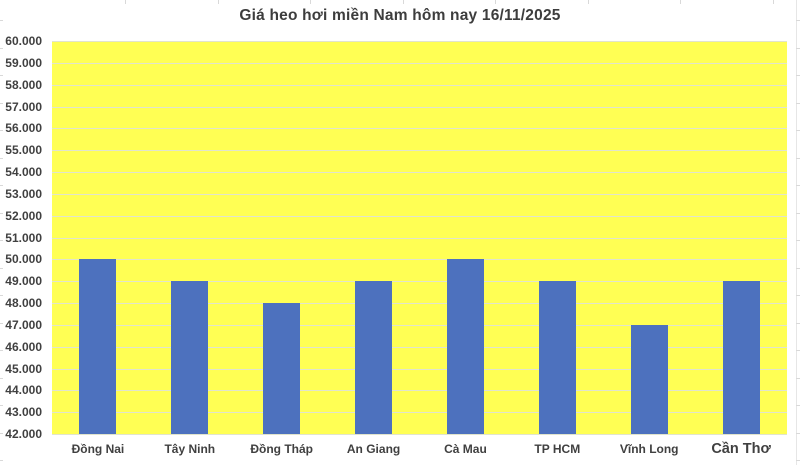  I want to click on y-tick-label: 45.000, so click(23, 368).